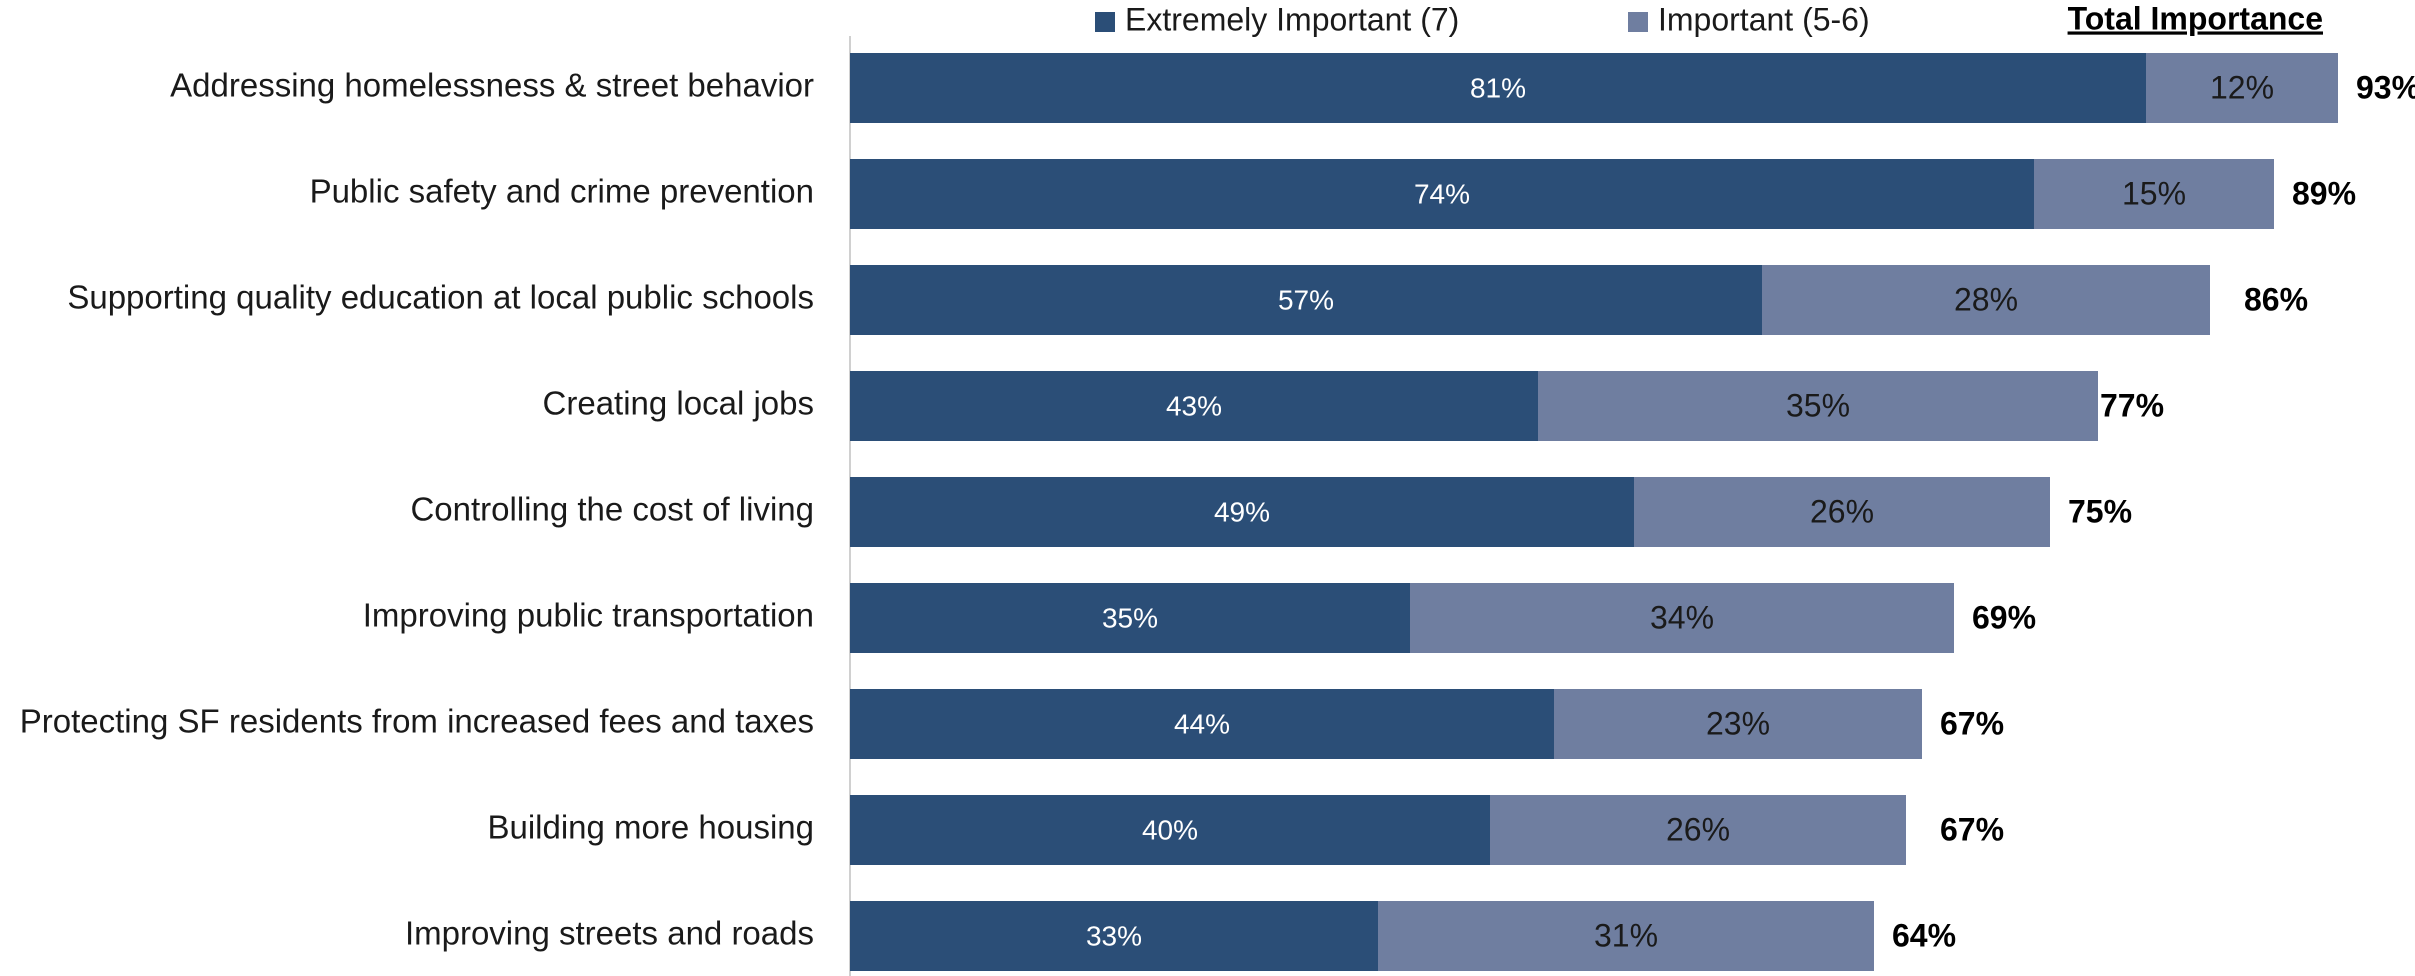 The image size is (2415, 976). What do you see at coordinates (2132, 405) in the screenshot?
I see `total-label: 77%` at bounding box center [2132, 405].